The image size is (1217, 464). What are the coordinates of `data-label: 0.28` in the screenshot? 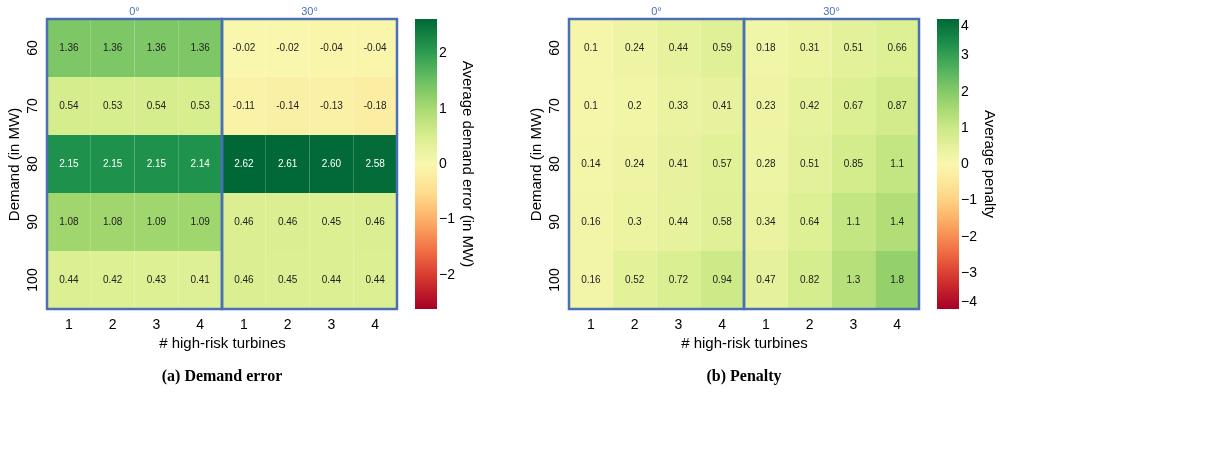 It's located at (766, 163).